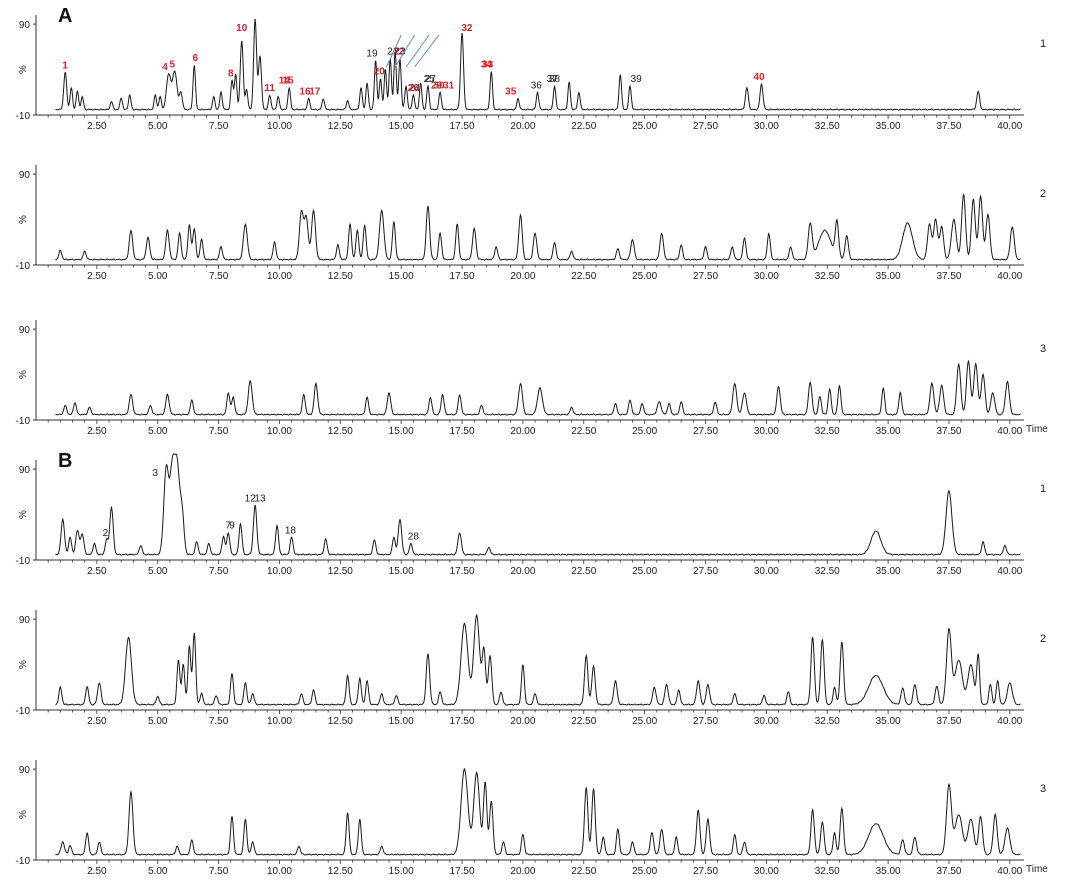  I want to click on peak-number-label: 40, so click(760, 77).